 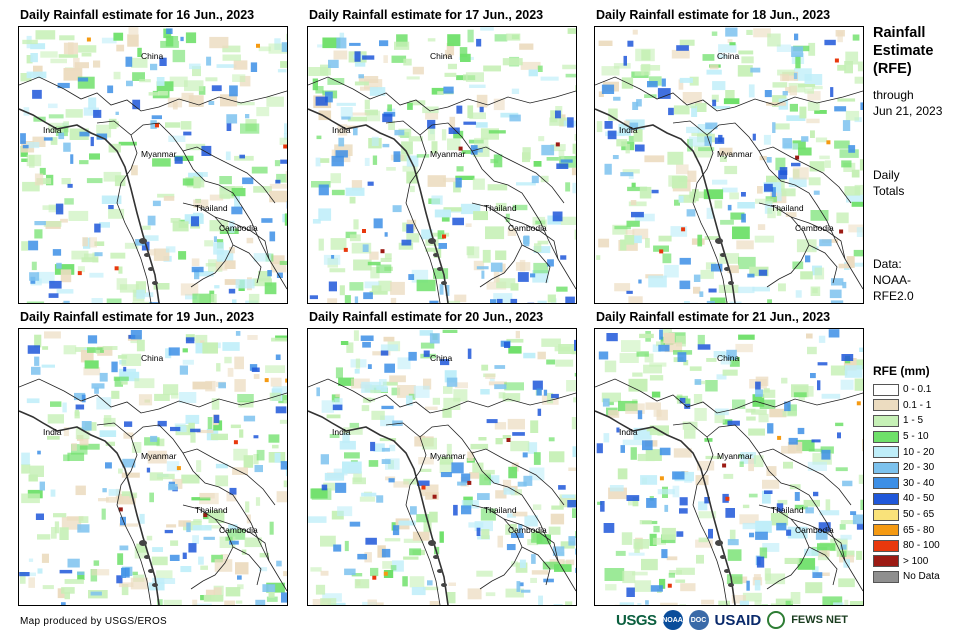 What do you see at coordinates (919, 515) in the screenshot?
I see `legend-label: 50 - 65` at bounding box center [919, 515].